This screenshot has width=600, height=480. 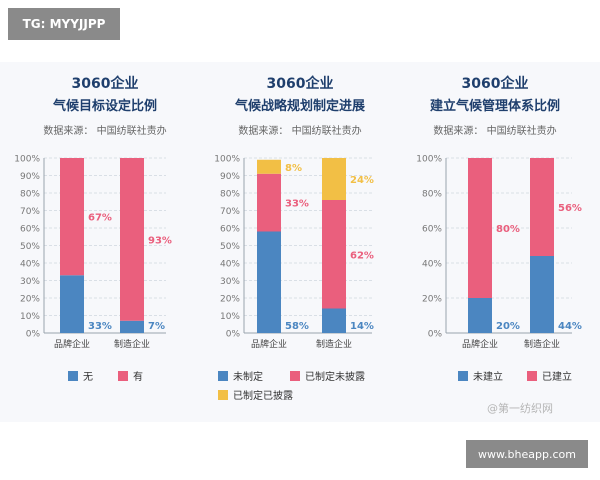 I want to click on data-label: 67%, so click(x=100, y=218).